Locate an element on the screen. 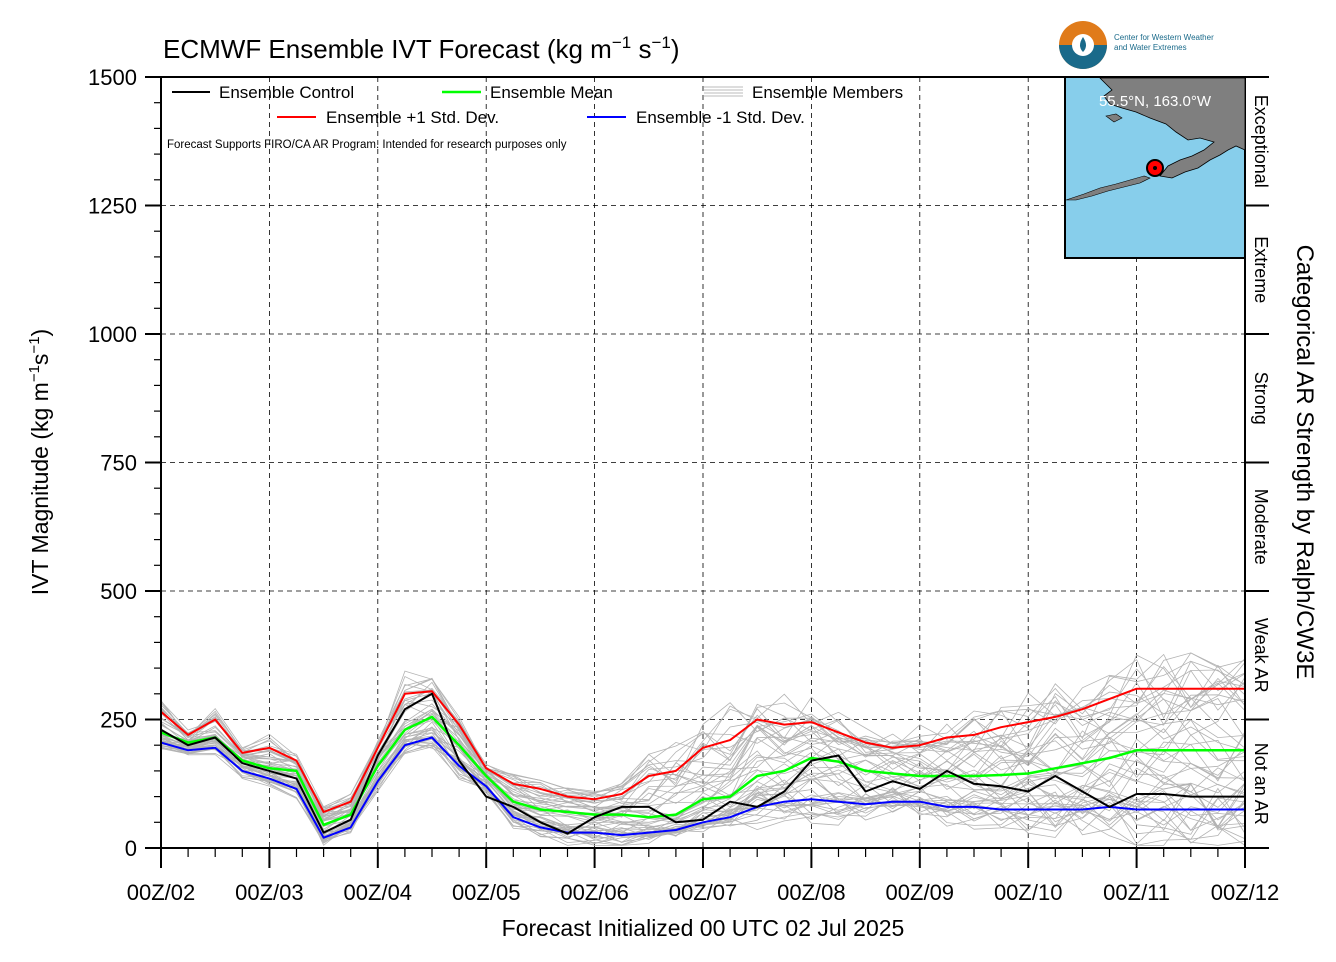 The width and height of the screenshot is (1336, 962). legend-label-members: Ensemble Members is located at coordinates (827, 92).